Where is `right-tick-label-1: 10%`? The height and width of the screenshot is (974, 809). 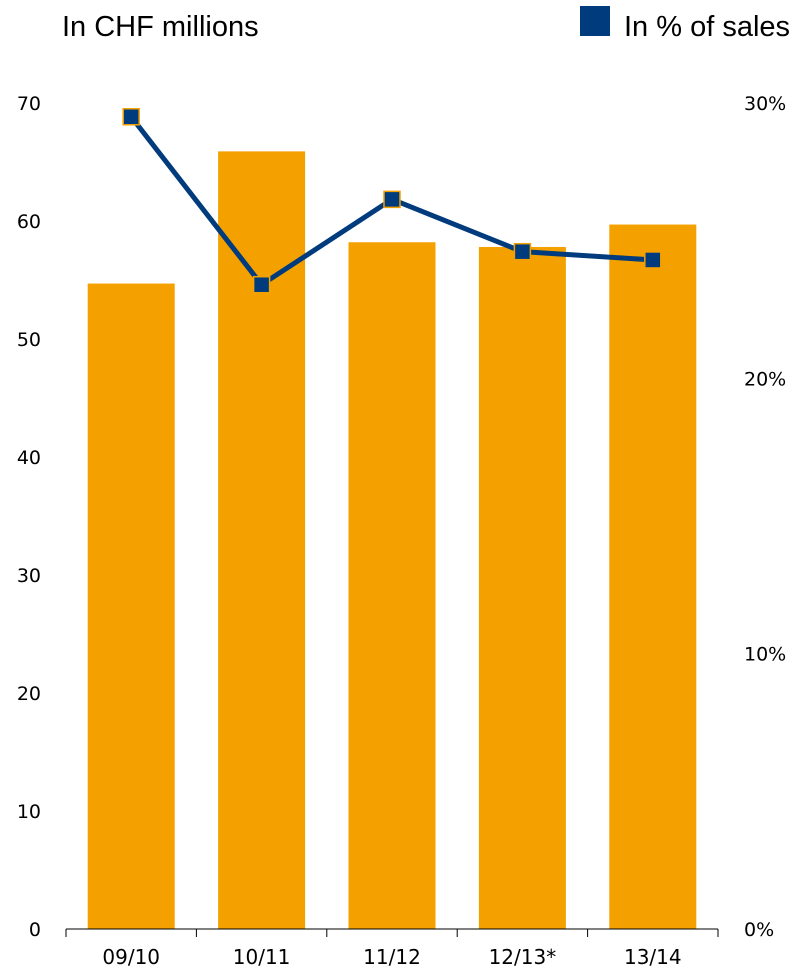
right-tick-label-1: 10% is located at coordinates (765, 655).